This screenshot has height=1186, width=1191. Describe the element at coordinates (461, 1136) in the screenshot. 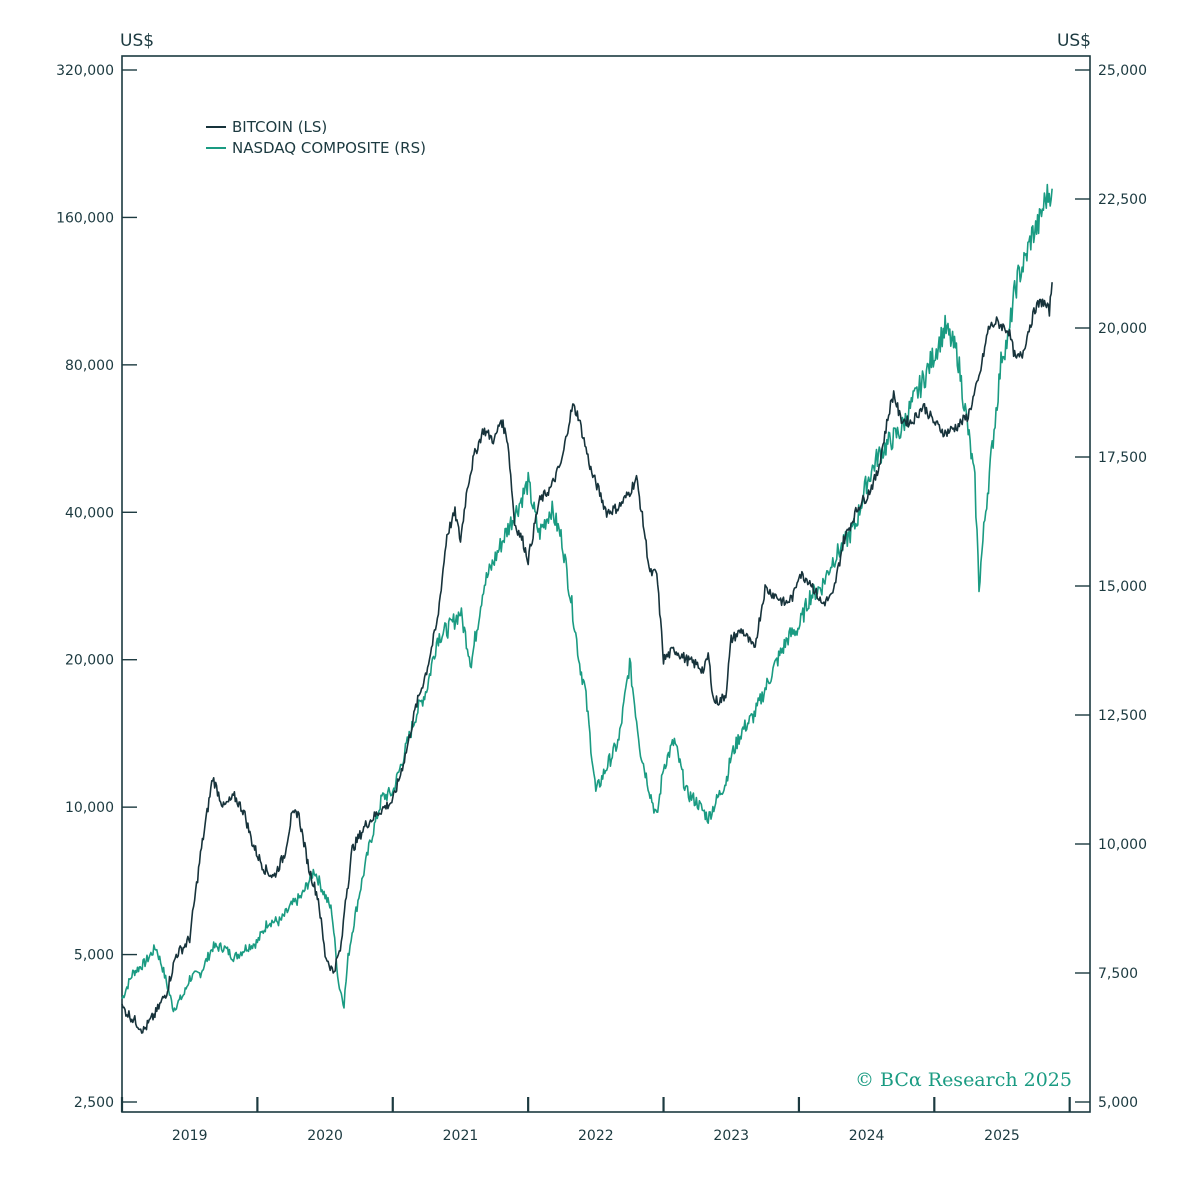

I see `x-tick-label: 2021` at that location.